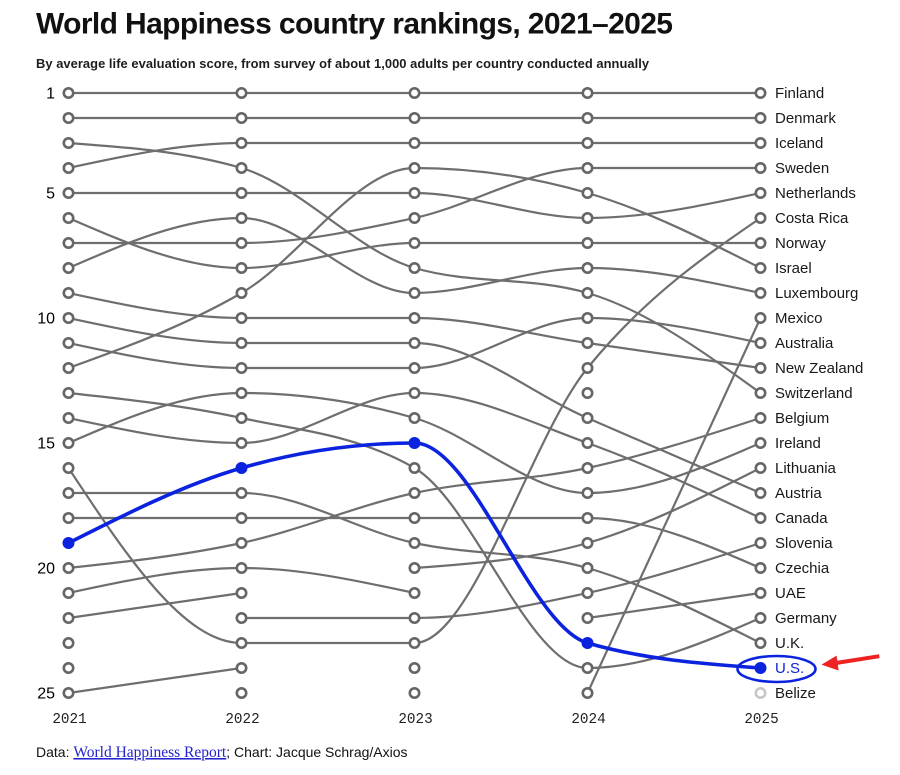 The image size is (900, 775). What do you see at coordinates (46, 319) in the screenshot?
I see `svg-text: 10` at bounding box center [46, 319].